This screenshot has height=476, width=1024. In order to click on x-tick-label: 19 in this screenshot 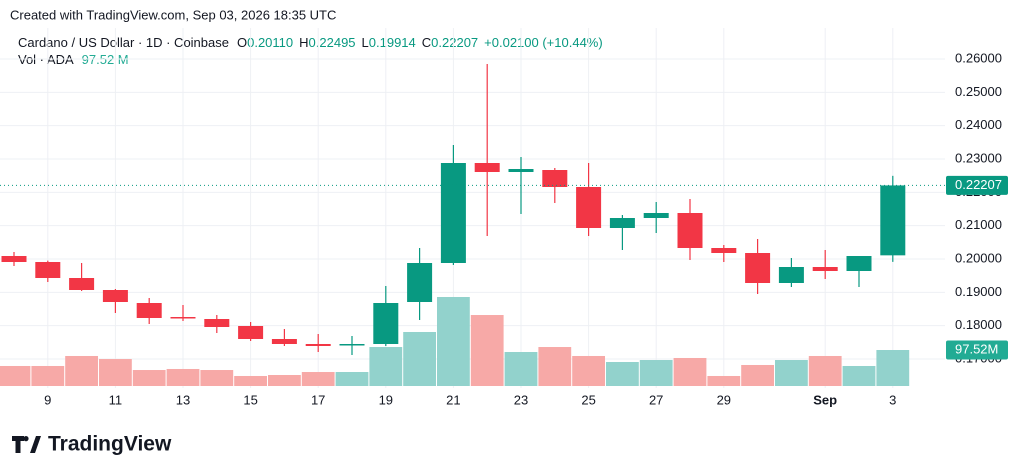, I will do `click(386, 399)`.